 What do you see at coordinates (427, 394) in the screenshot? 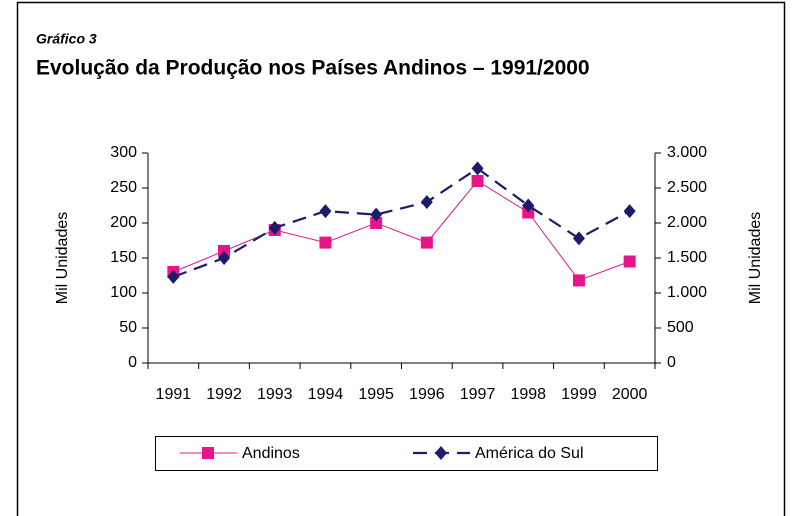
I see `x-tick-label: 1996` at bounding box center [427, 394].